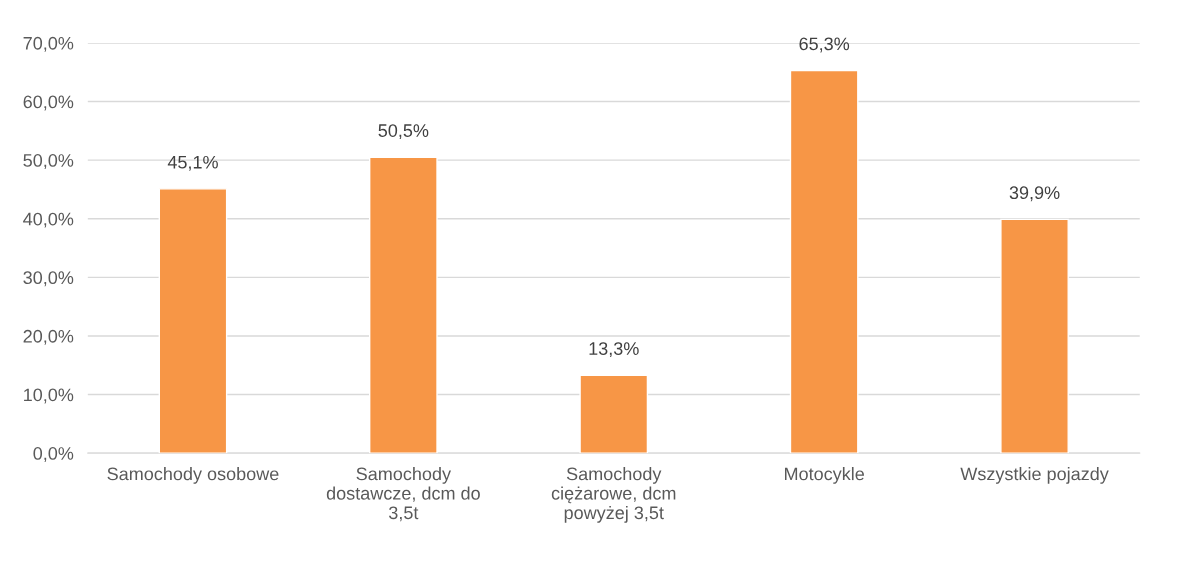  I want to click on data-label: 65,3%, so click(824, 45).